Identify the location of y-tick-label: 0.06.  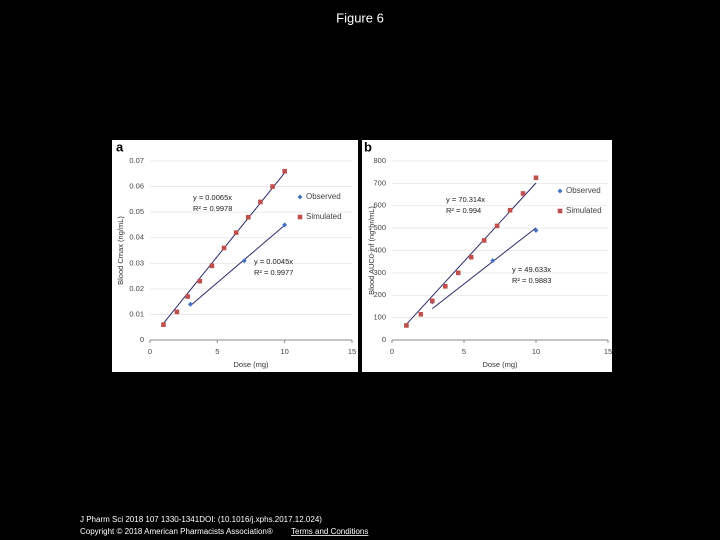
(136, 186).